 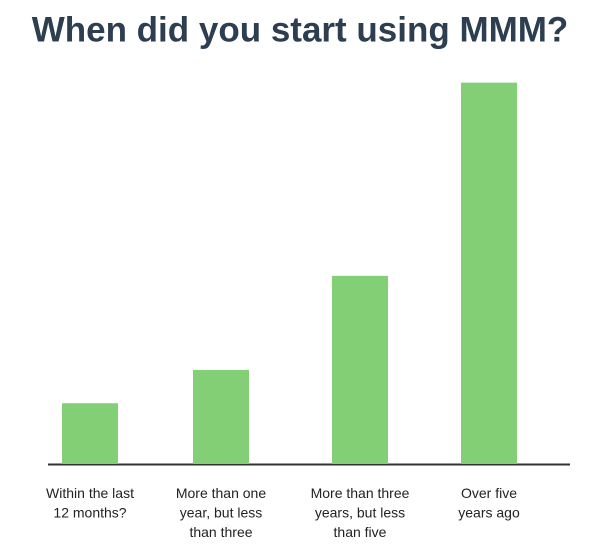 I want to click on x-tick-label: More than one year, but less than three, so click(x=221, y=512).